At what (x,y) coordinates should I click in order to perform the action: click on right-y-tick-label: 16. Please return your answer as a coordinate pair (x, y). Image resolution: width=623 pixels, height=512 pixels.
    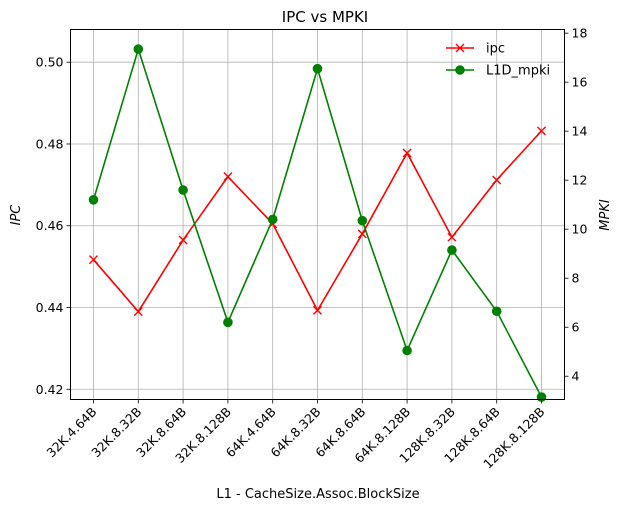
    Looking at the image, I should click on (580, 82).